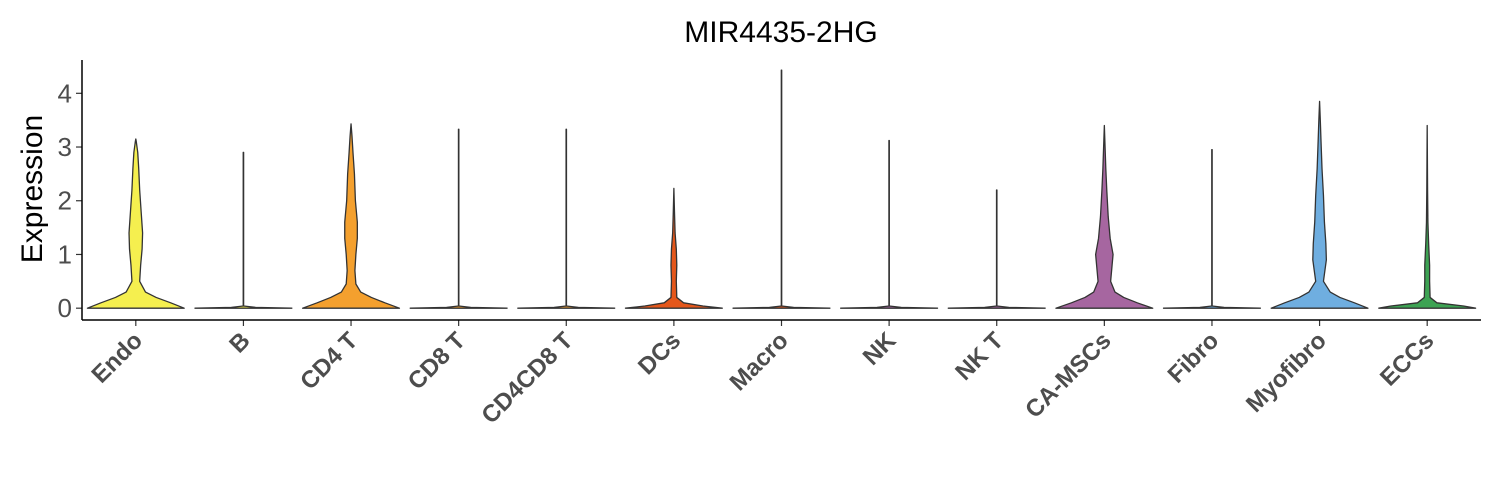 The image size is (1500, 500). I want to click on violin-macro, so click(781, 189).